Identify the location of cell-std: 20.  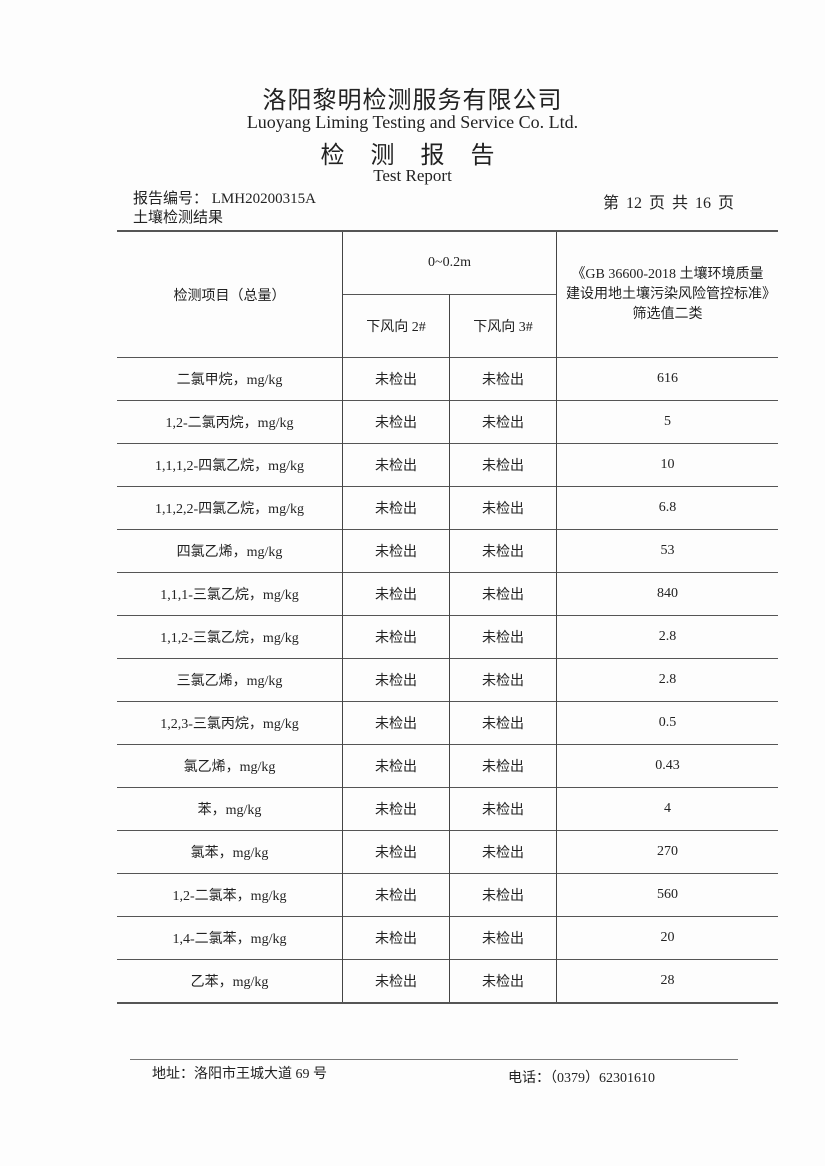
(667, 938).